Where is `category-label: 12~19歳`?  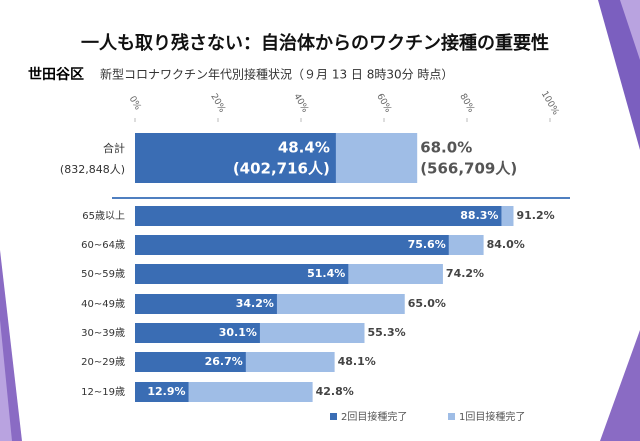
category-label: 12~19歳 is located at coordinates (103, 392).